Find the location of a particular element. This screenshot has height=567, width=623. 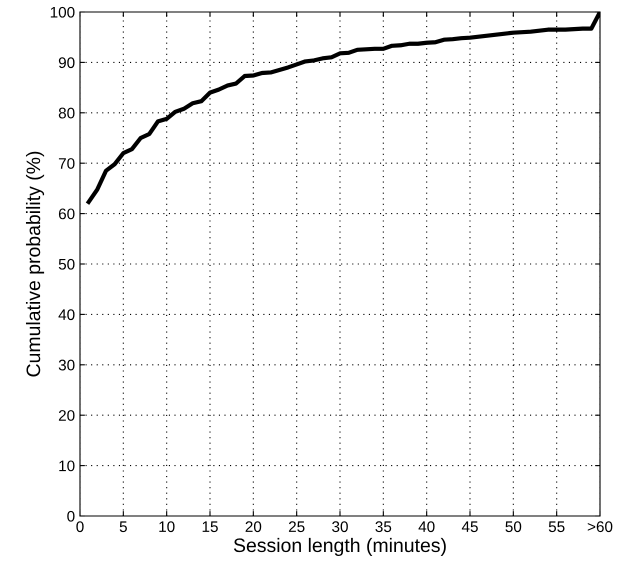

y-tick-label: 30 is located at coordinates (66, 365).